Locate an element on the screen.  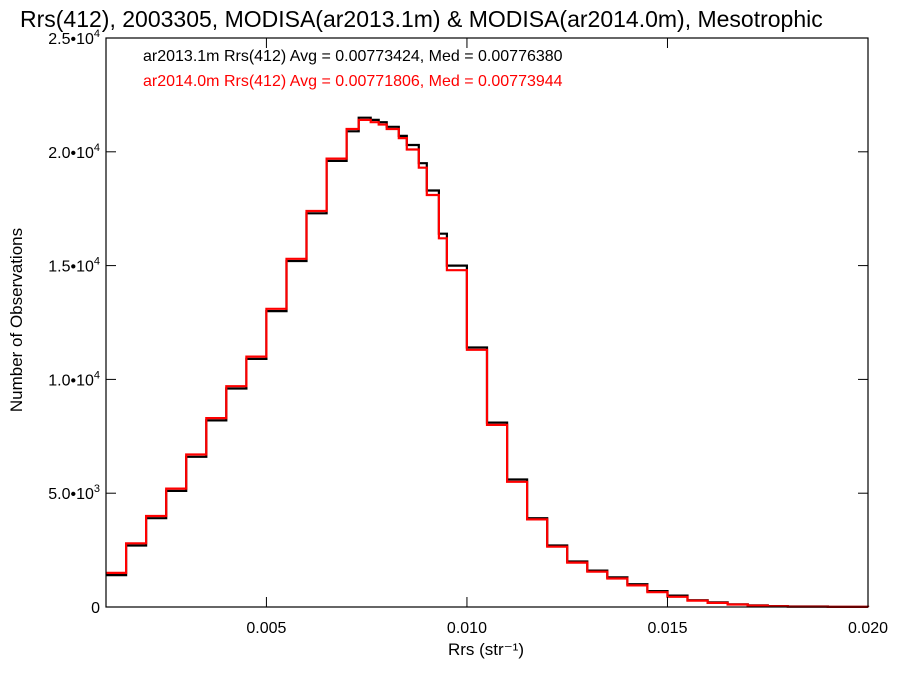
x-tick-label: 0.005 is located at coordinates (266, 628).